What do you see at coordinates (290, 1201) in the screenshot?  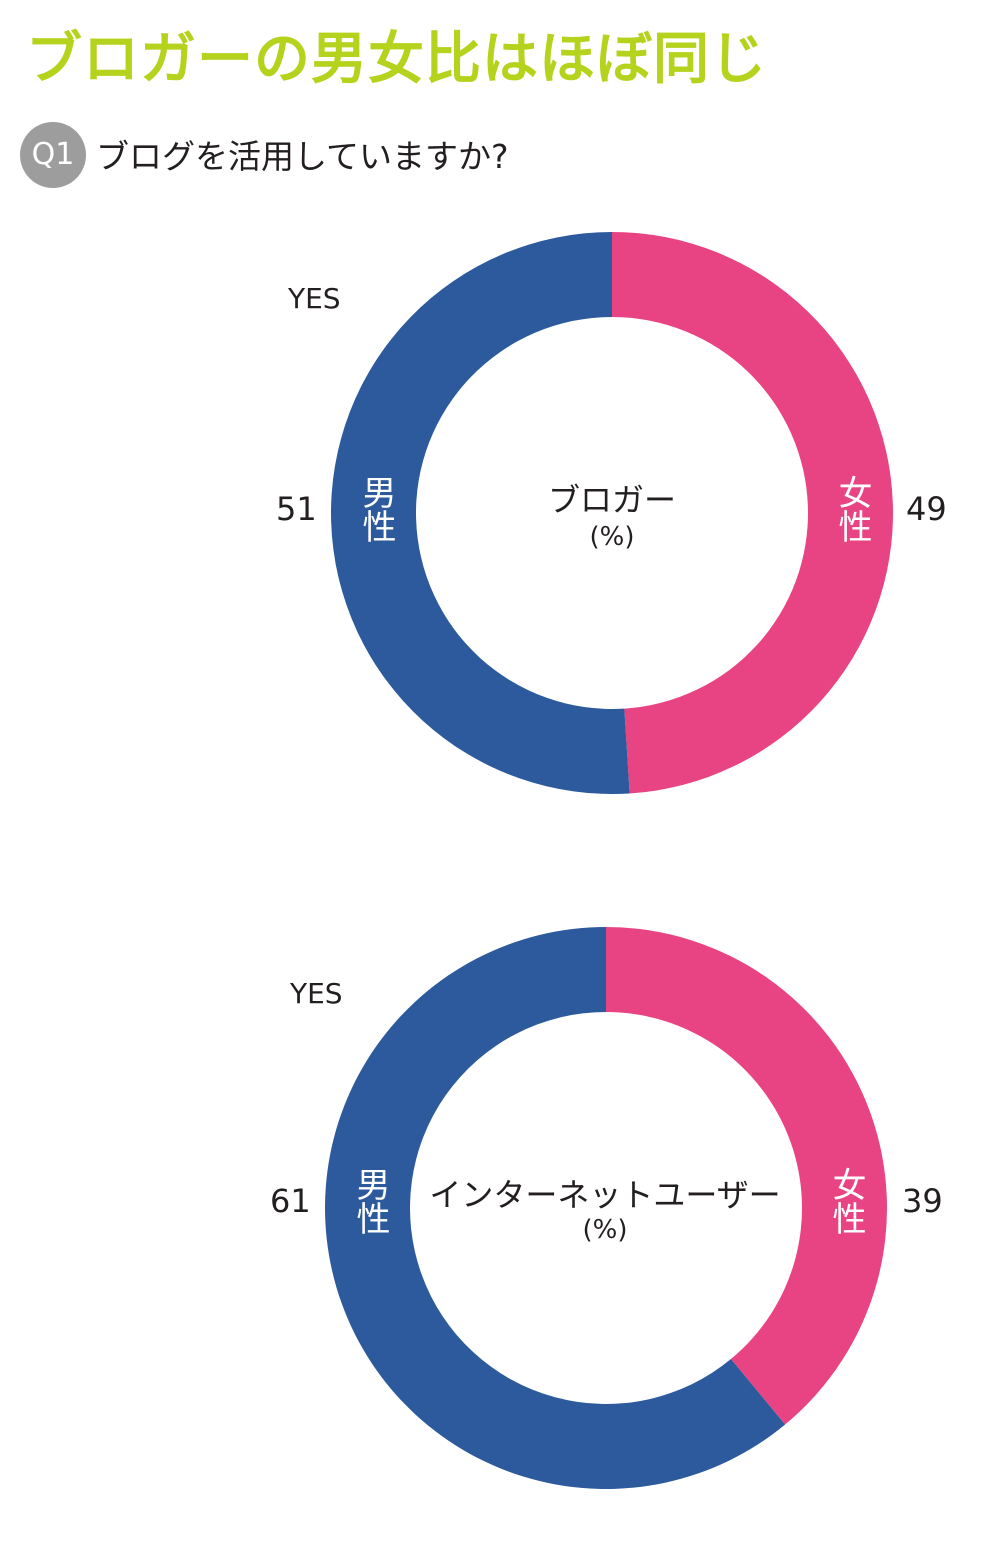 I see `male-value-label: 61` at bounding box center [290, 1201].